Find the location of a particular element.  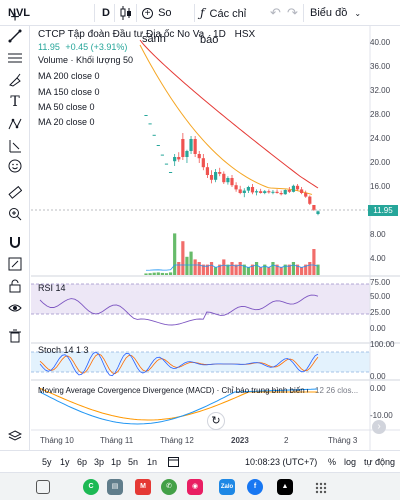

stay-drawing-tool is located at coordinates (15, 264).